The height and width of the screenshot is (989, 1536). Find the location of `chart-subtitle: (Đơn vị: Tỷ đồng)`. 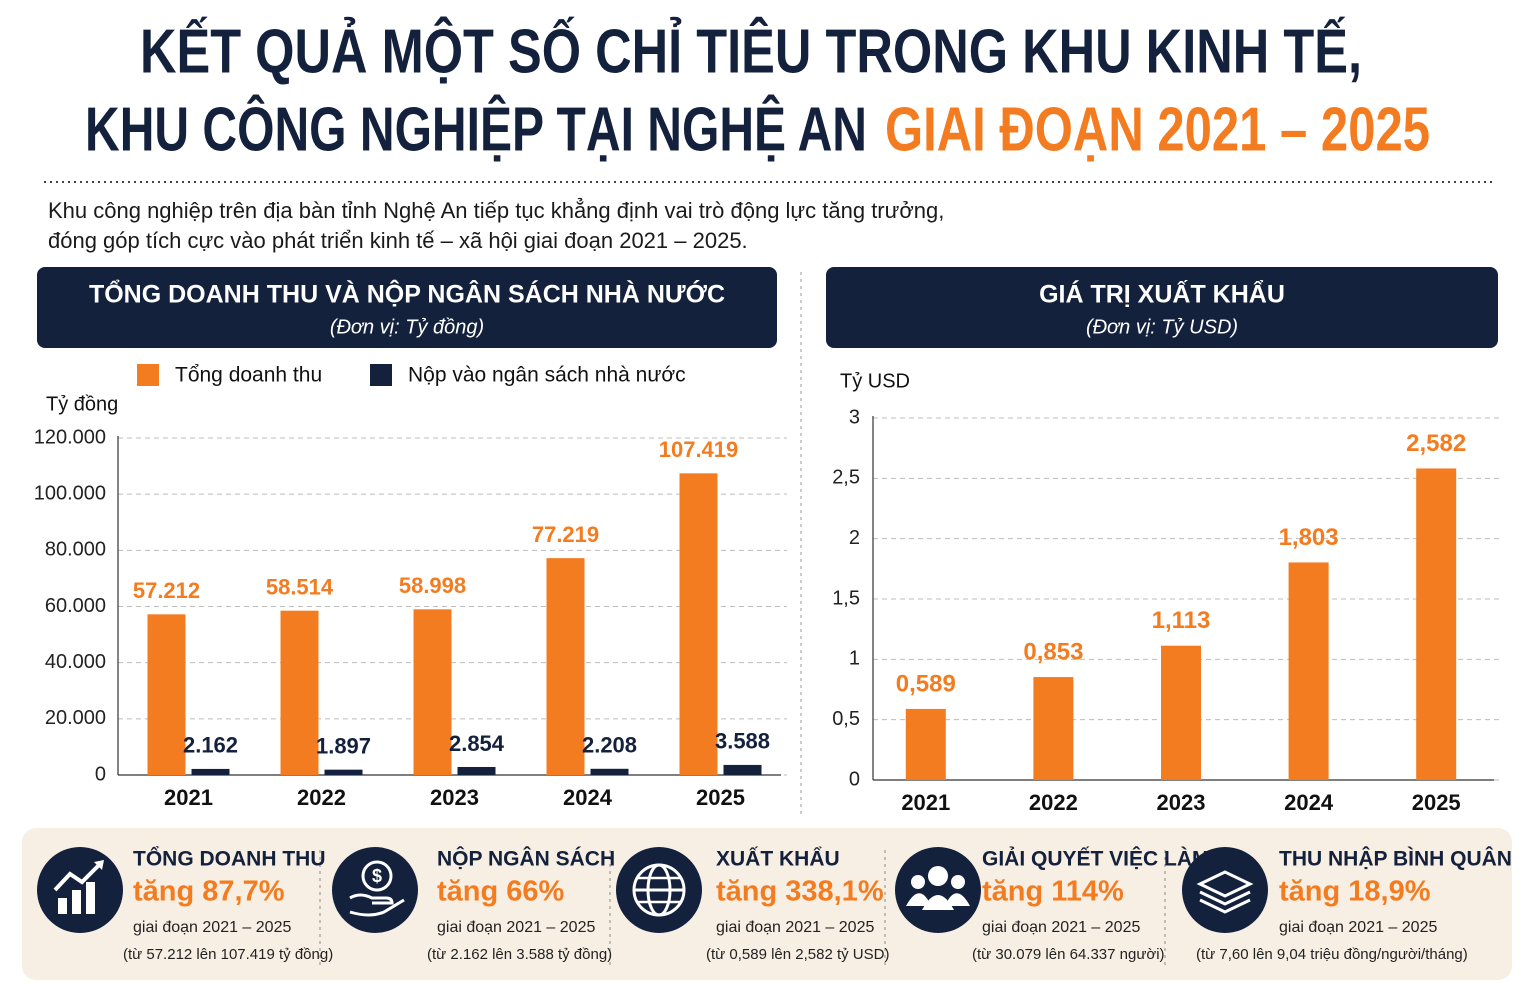

chart-subtitle: (Đơn vị: Tỷ đồng) is located at coordinates (407, 327).